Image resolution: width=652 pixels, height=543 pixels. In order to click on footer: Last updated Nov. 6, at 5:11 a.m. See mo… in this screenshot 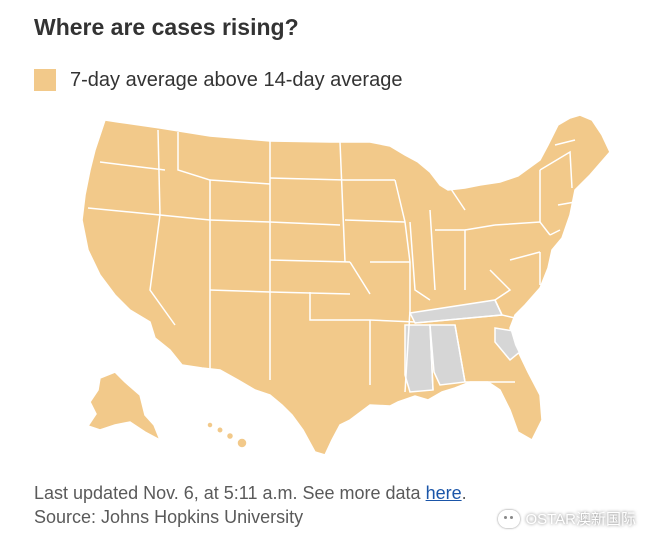, I will do `click(250, 505)`.